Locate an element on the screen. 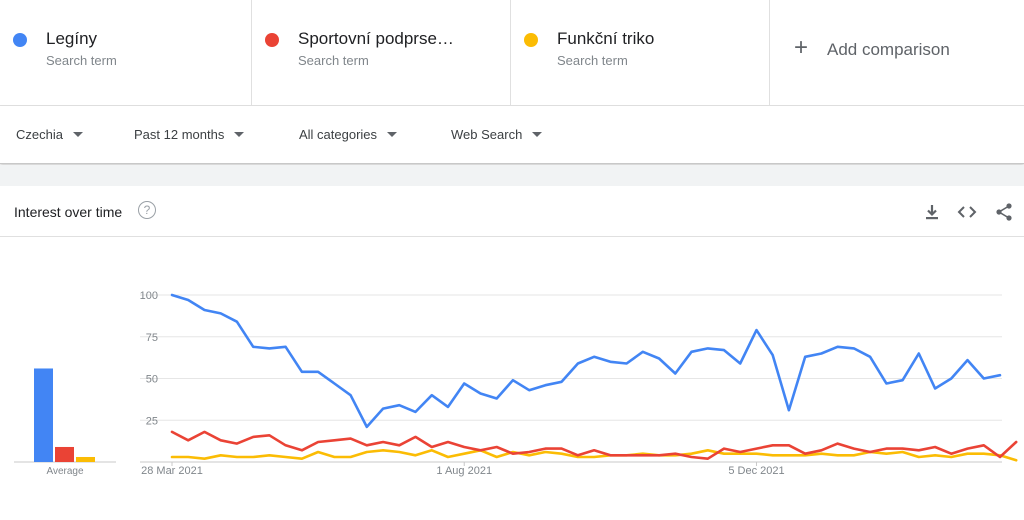  term-name: Legíny is located at coordinates (72, 38).